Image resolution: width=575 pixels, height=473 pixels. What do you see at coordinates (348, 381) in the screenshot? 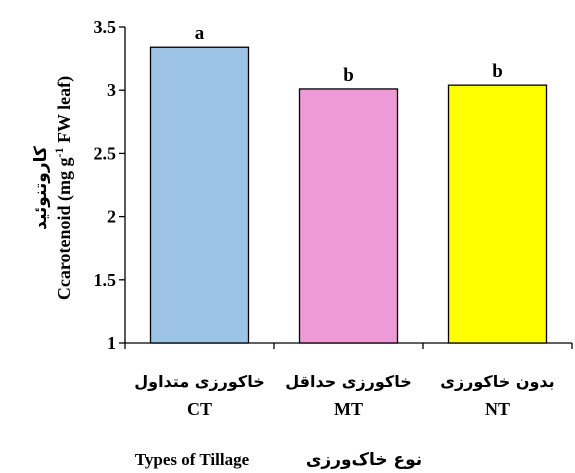
I see `category-label-fa-mt: خاکورزی حداقل` at bounding box center [348, 381].